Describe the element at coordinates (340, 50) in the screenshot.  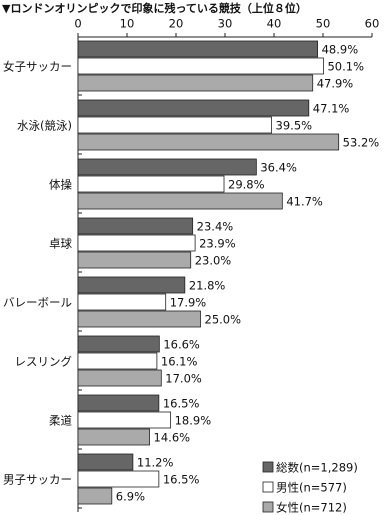
I see `value-label: 48.9%` at that location.